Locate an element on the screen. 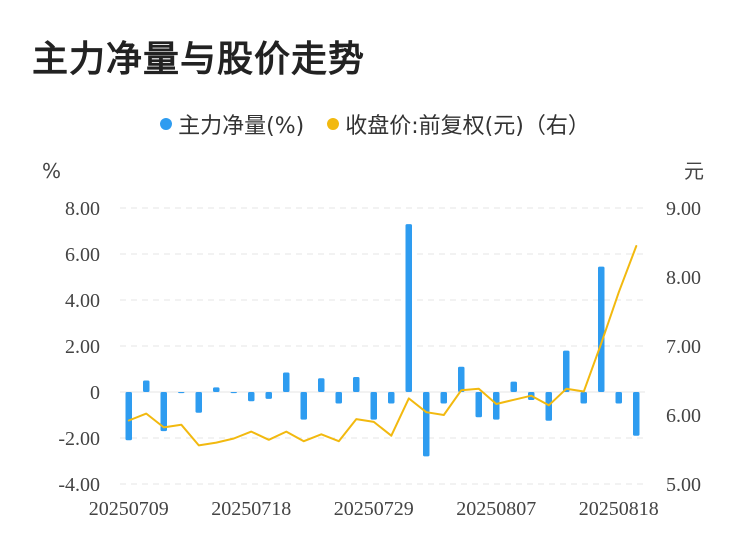 The width and height of the screenshot is (750, 558). legend-item-close-price: 收盘价:前复权(元)（右） is located at coordinates (458, 124).